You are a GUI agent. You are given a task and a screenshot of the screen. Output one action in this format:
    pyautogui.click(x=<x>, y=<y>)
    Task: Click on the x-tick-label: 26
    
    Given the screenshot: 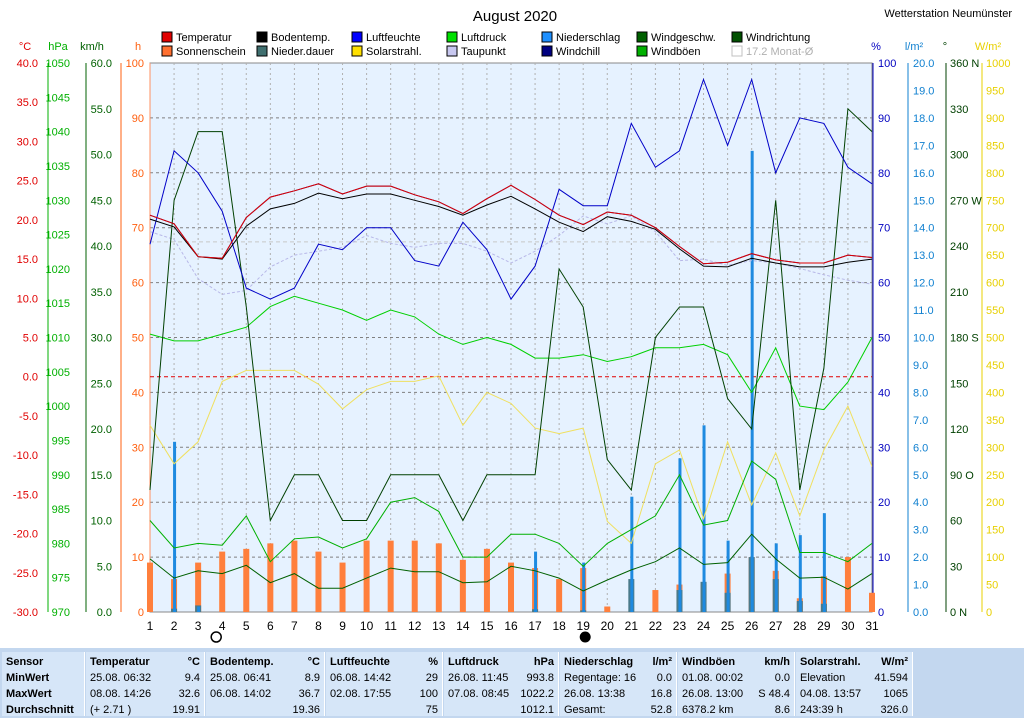 What is the action you would take?
    pyautogui.click(x=752, y=626)
    